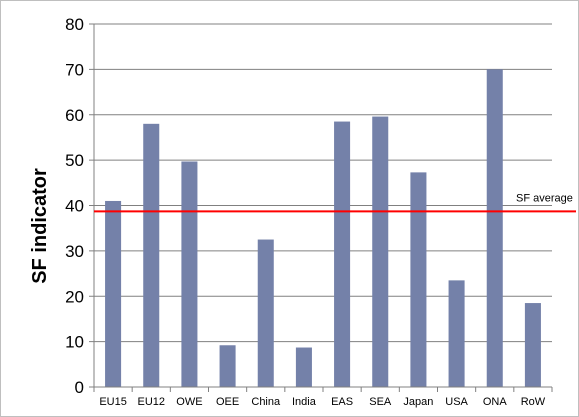 This screenshot has height=417, width=579. I want to click on x-tick-label: China, so click(266, 402).